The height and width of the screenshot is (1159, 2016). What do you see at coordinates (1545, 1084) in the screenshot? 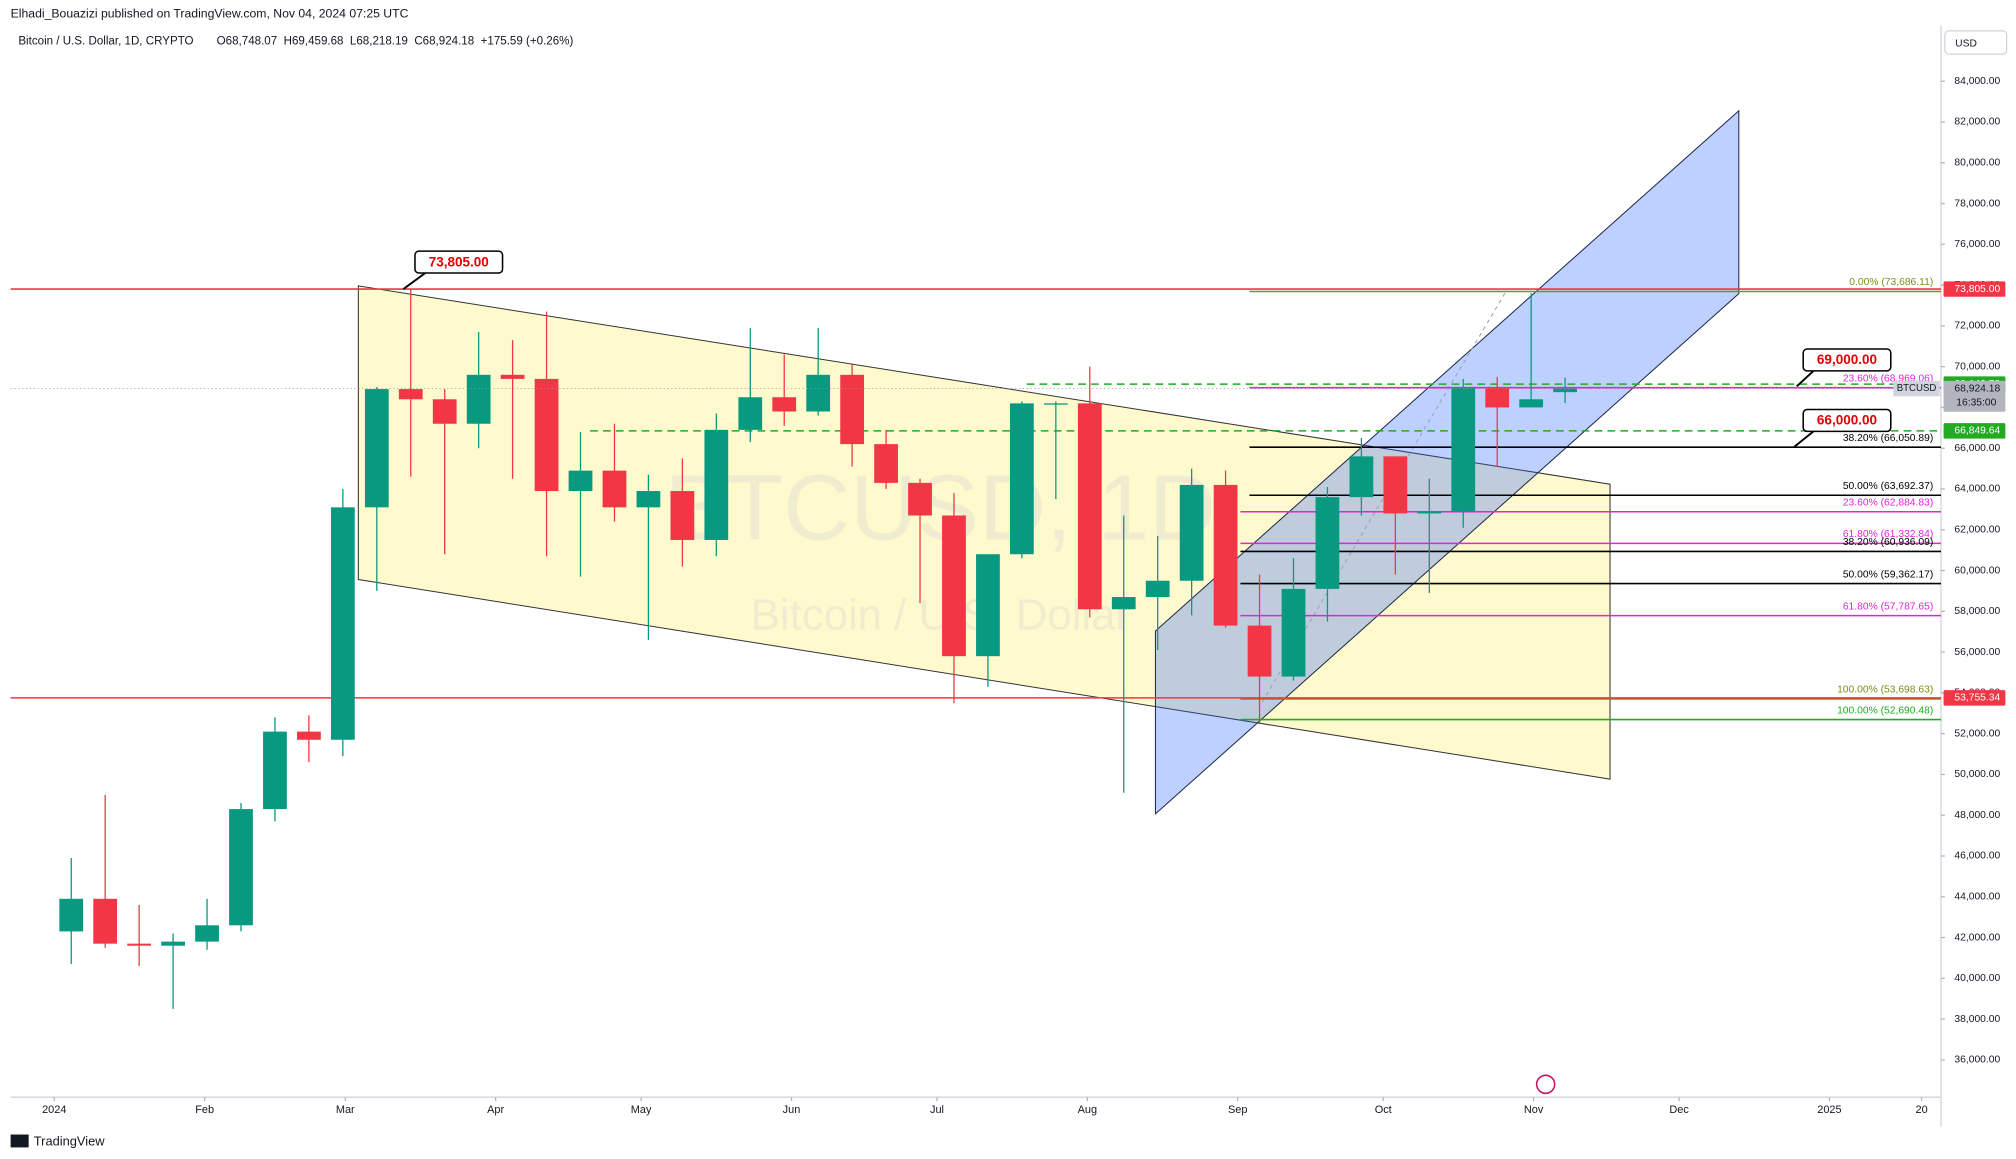
I see `news-icon` at bounding box center [1545, 1084].